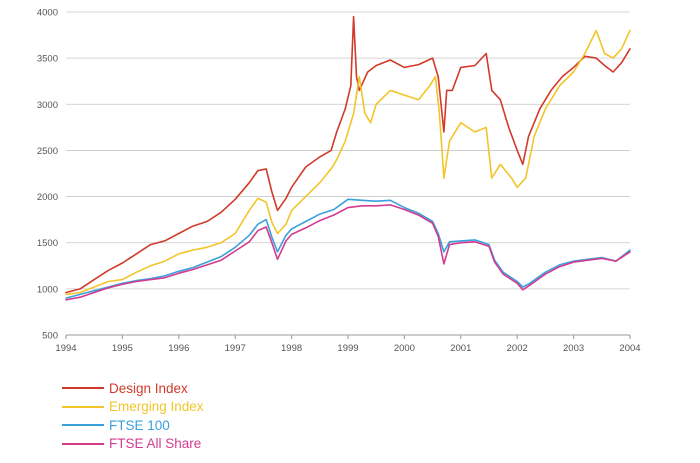 The height and width of the screenshot is (463, 700). I want to click on x-tick-label: 2003, so click(573, 348).